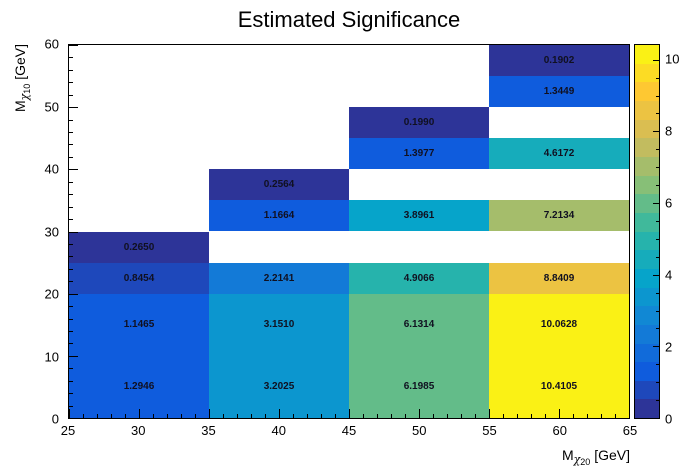 The image size is (696, 472). Describe the element at coordinates (669, 203) in the screenshot. I see `colorbar-tick-label: 6` at that location.